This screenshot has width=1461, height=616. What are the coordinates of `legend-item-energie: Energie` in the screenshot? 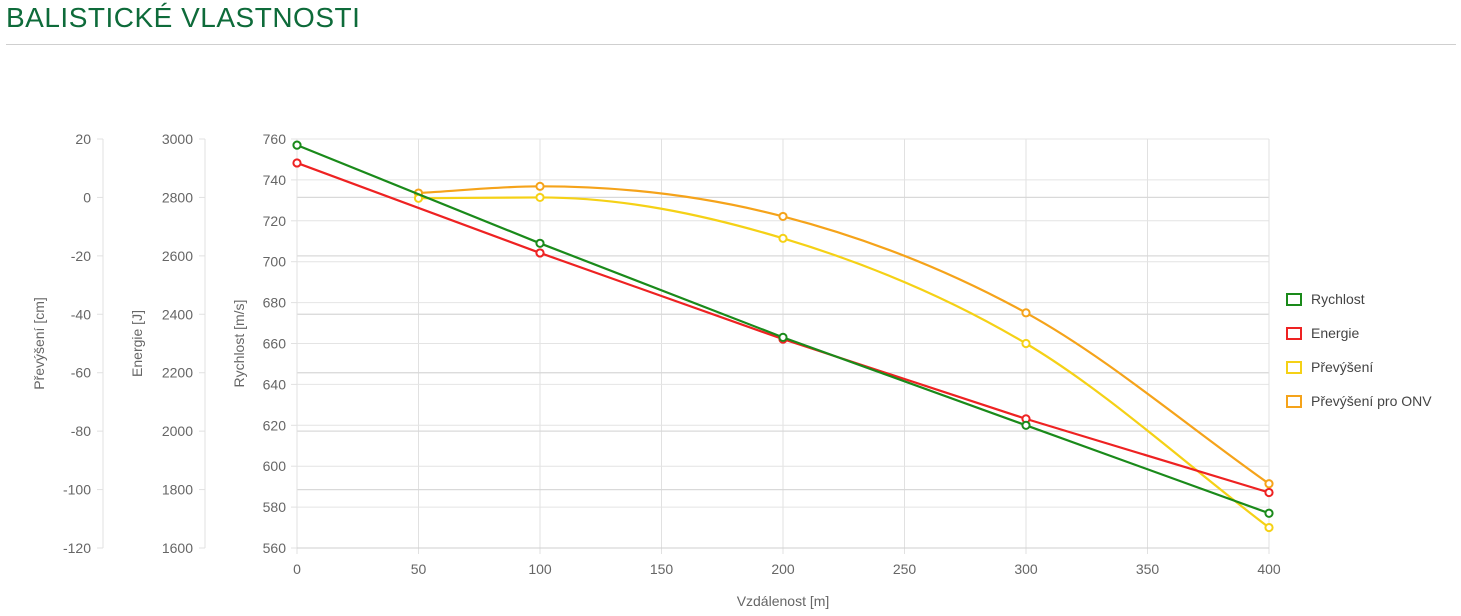 It's located at (1359, 333).